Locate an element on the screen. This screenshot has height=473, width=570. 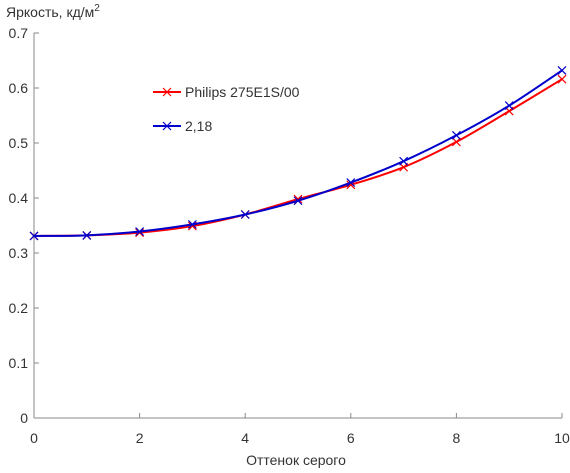
y-tick-label: 0.2 is located at coordinates (19, 308).